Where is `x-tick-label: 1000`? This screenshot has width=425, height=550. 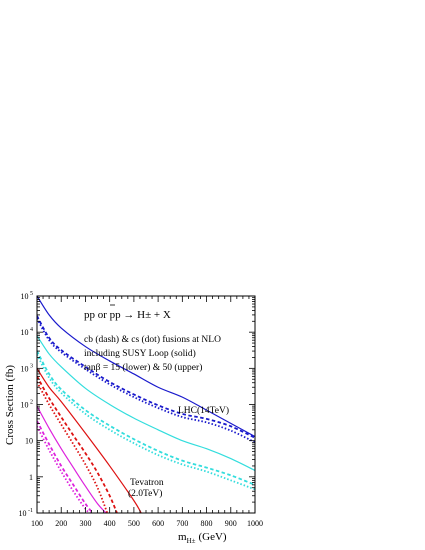 x-tick-label: 1000 is located at coordinates (255, 523).